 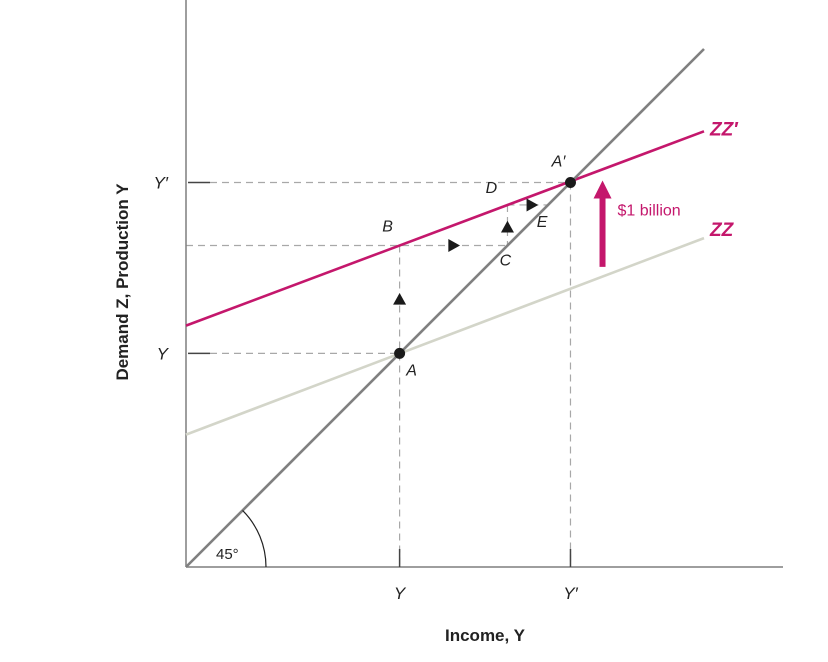 I want to click on points: A A′ B C D E, so click(x=479, y=266).